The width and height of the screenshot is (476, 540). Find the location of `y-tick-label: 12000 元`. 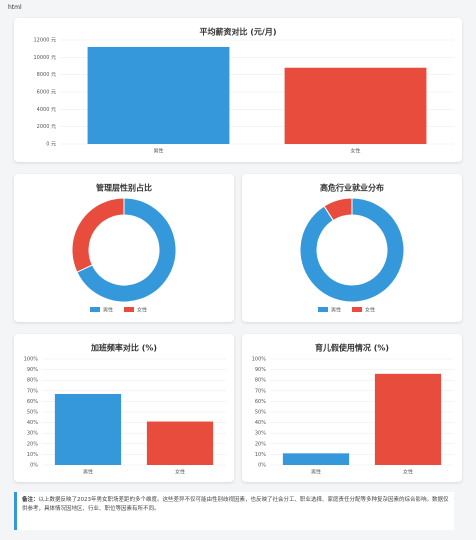

y-tick-label: 12000 元 is located at coordinates (45, 41).